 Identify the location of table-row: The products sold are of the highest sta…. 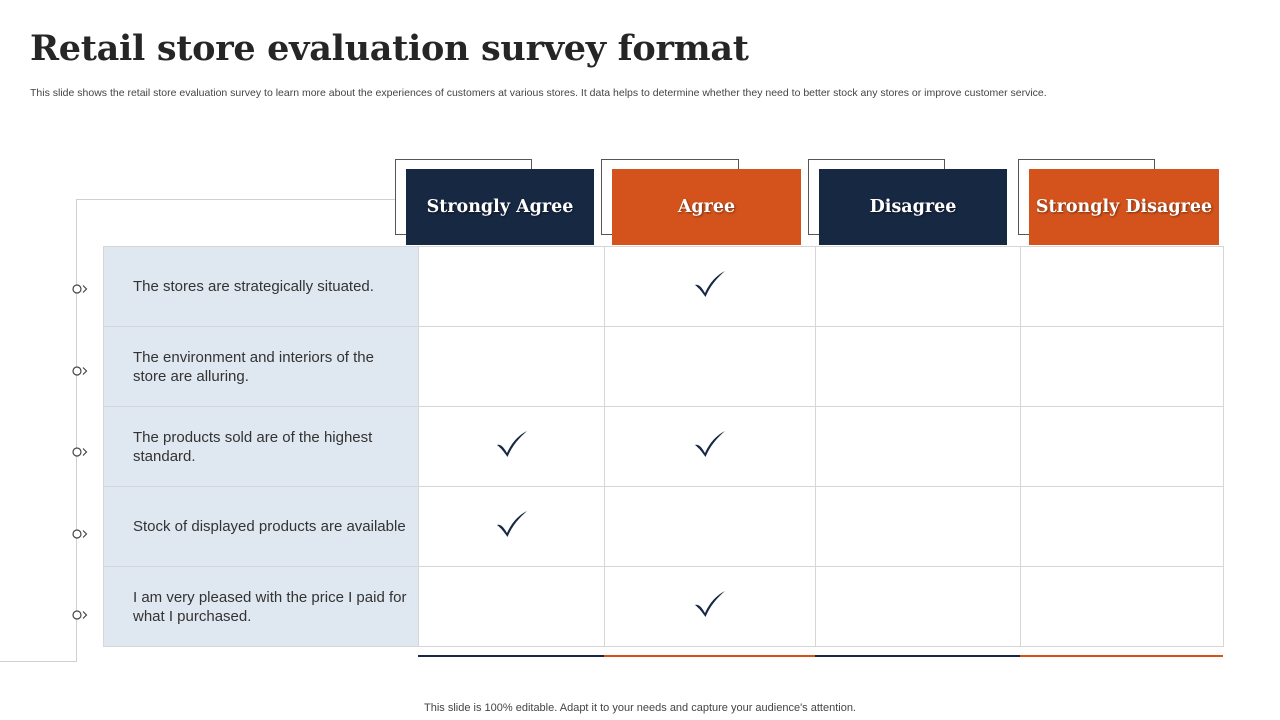
(663, 446).